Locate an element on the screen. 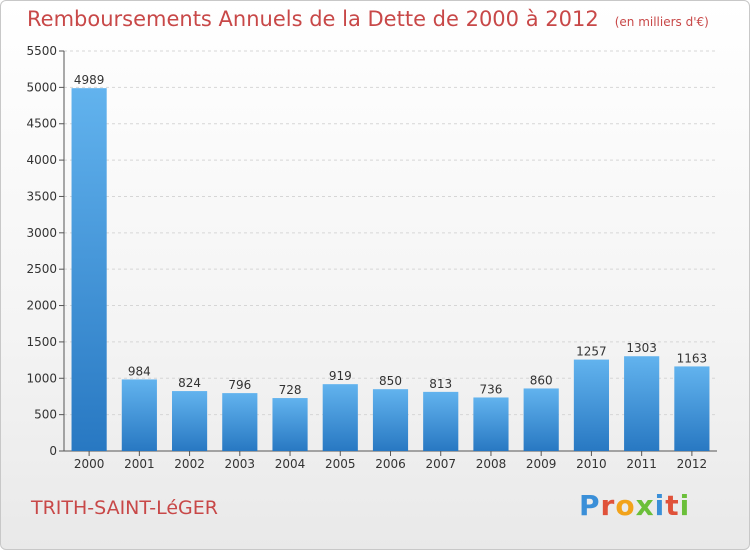 The image size is (750, 550). value-label-2004: 728 is located at coordinates (290, 390).